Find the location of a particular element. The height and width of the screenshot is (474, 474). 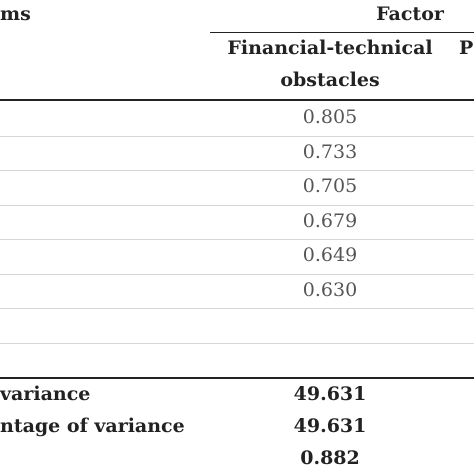

summary-value: 0.882 is located at coordinates (330, 458).